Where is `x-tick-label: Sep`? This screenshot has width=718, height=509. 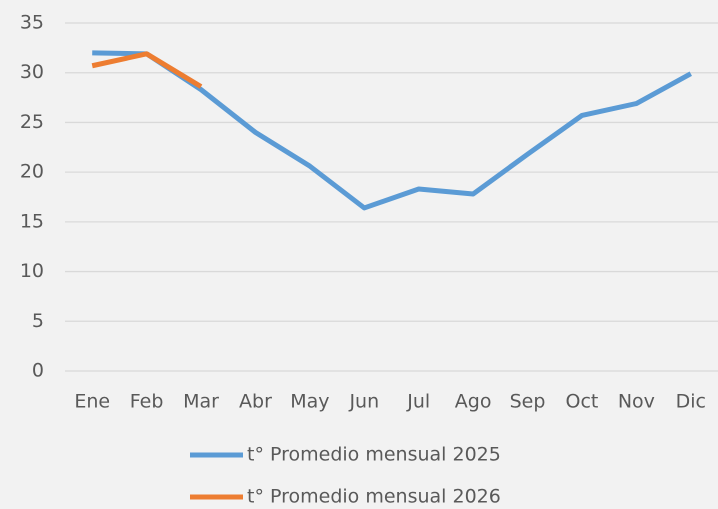 x-tick-label: Sep is located at coordinates (528, 402).